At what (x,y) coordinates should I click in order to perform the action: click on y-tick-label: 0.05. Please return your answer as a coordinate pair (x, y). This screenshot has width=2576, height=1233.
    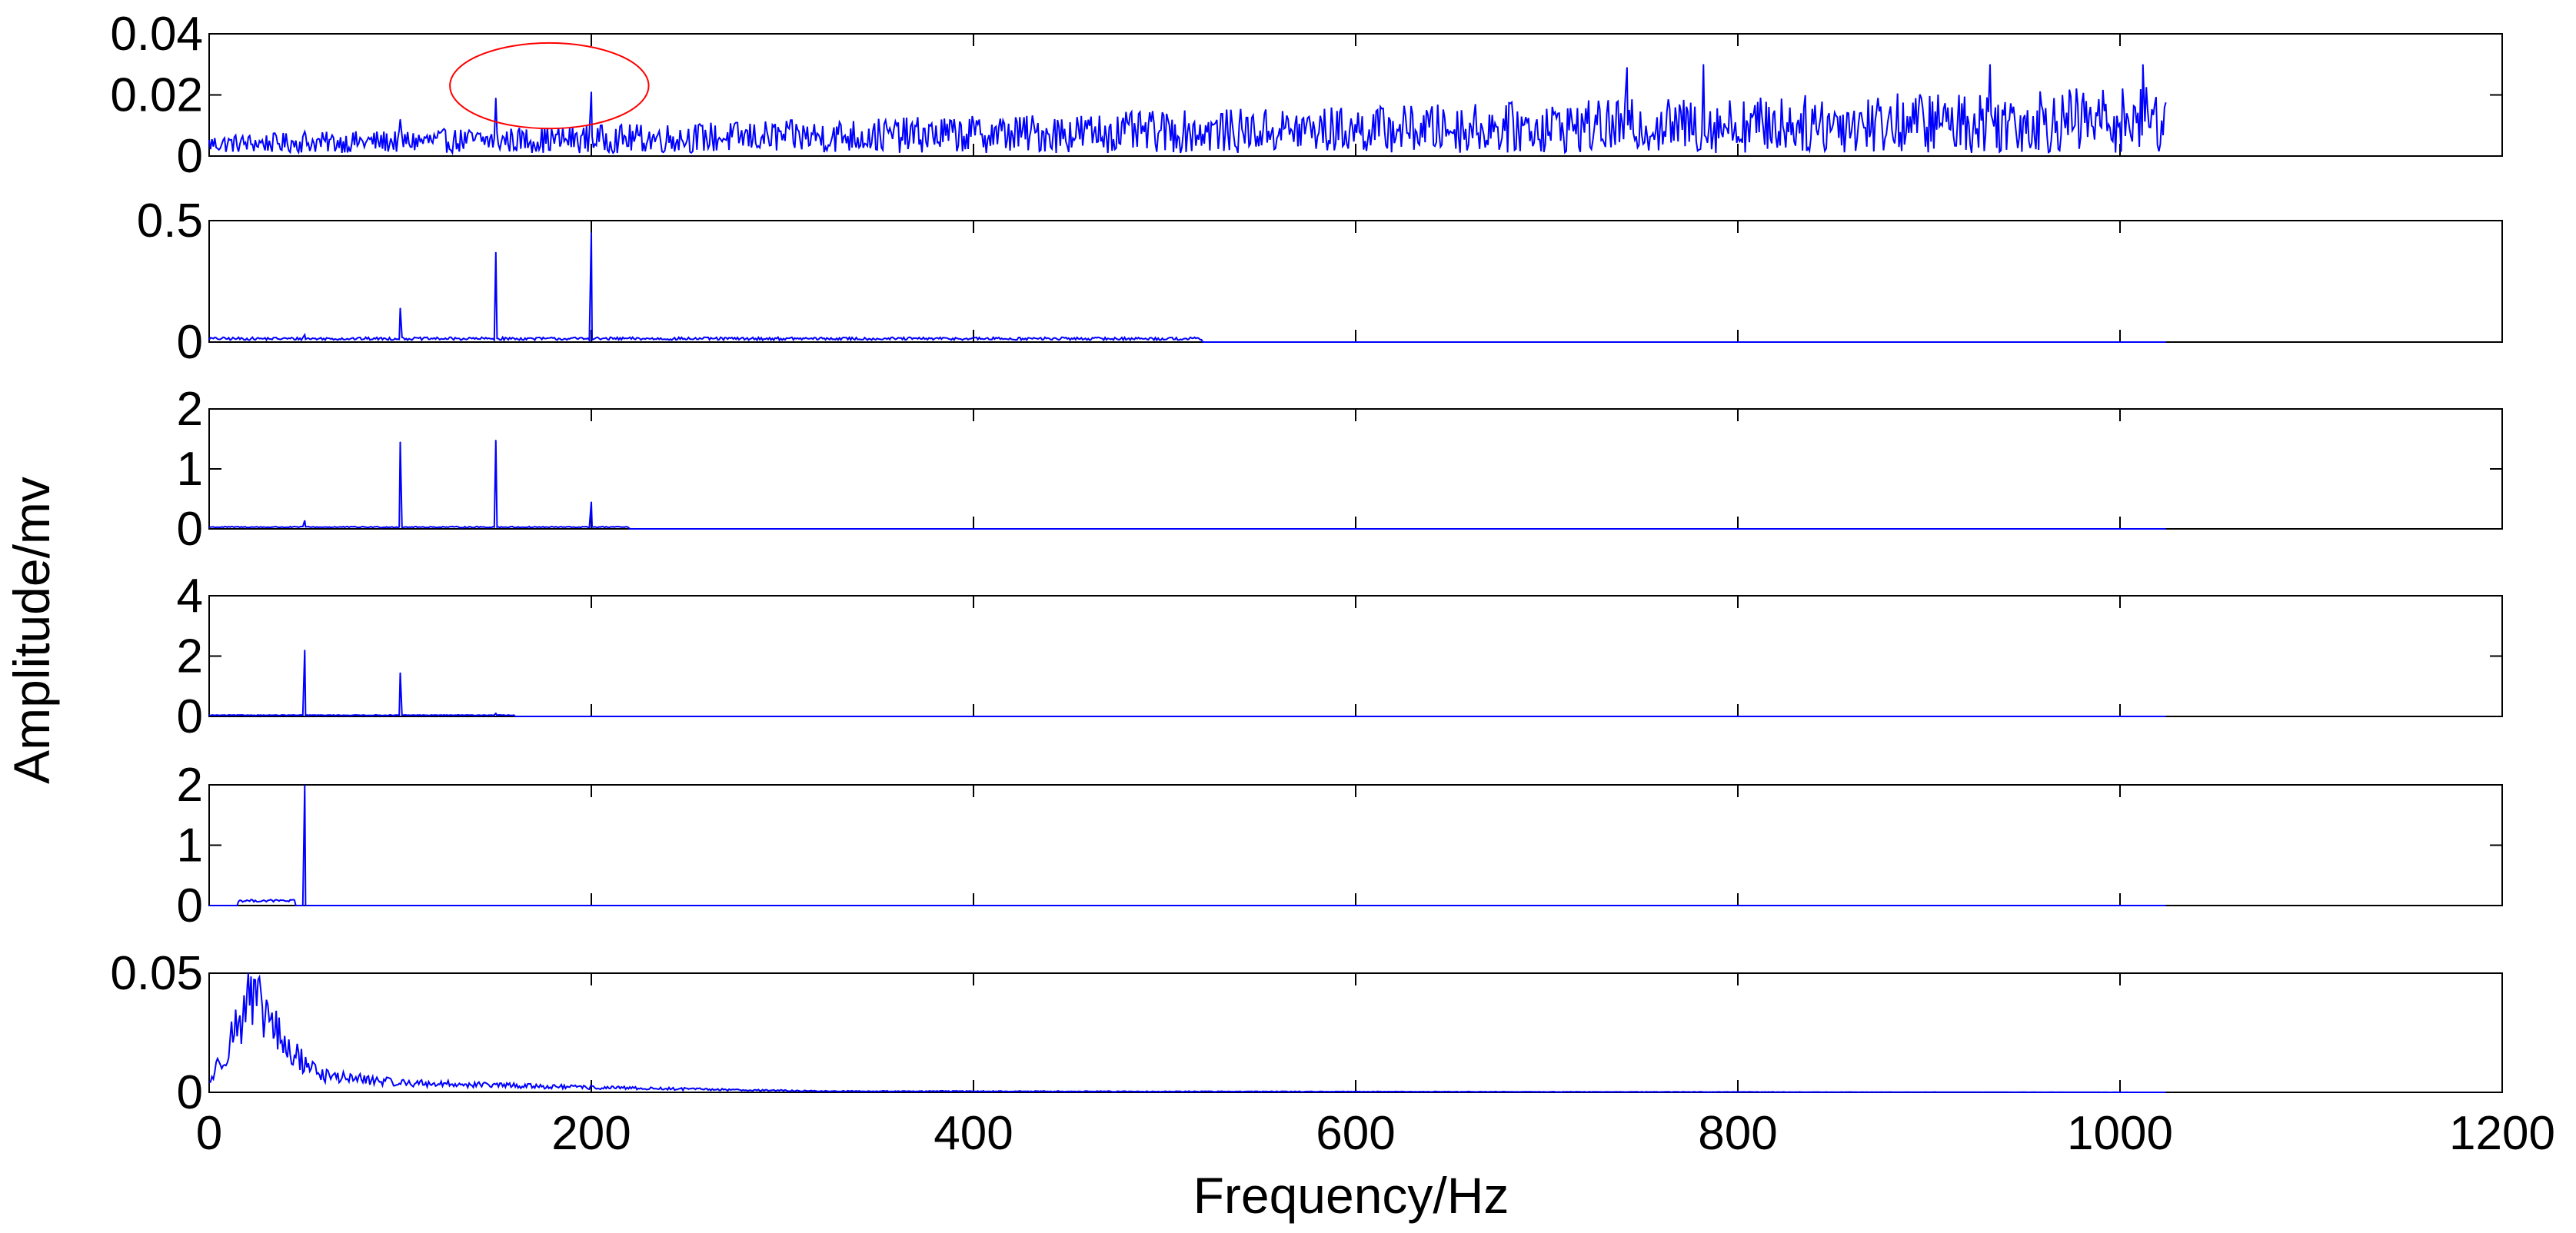
    Looking at the image, I should click on (156, 973).